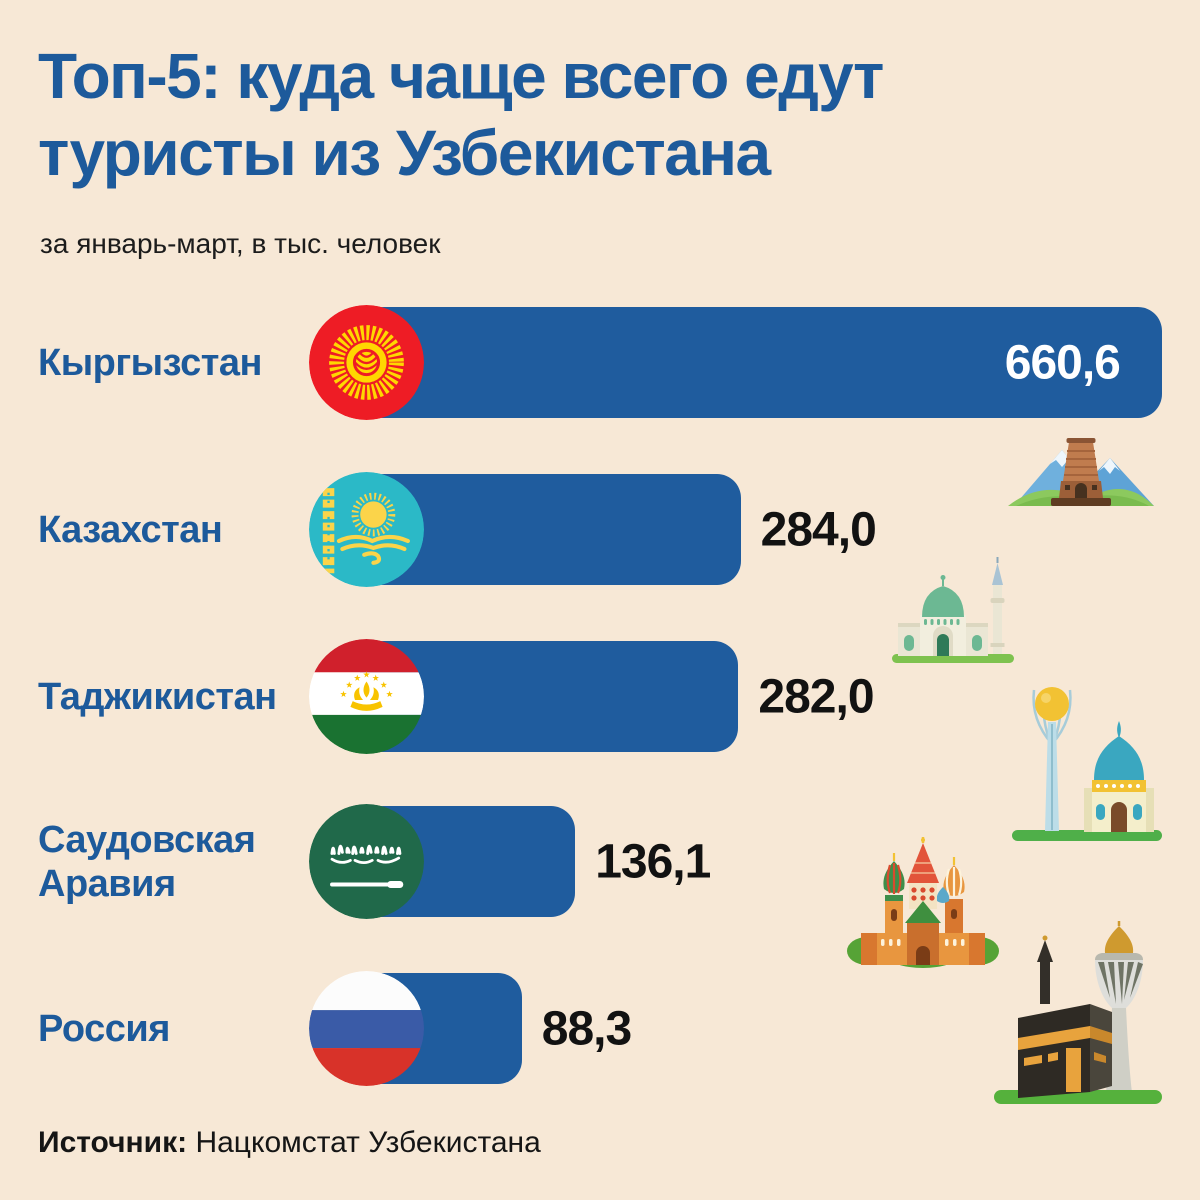  I want to click on chart-row-kyrgyzstan: Кыргызстан 660,6, so click(600, 362).